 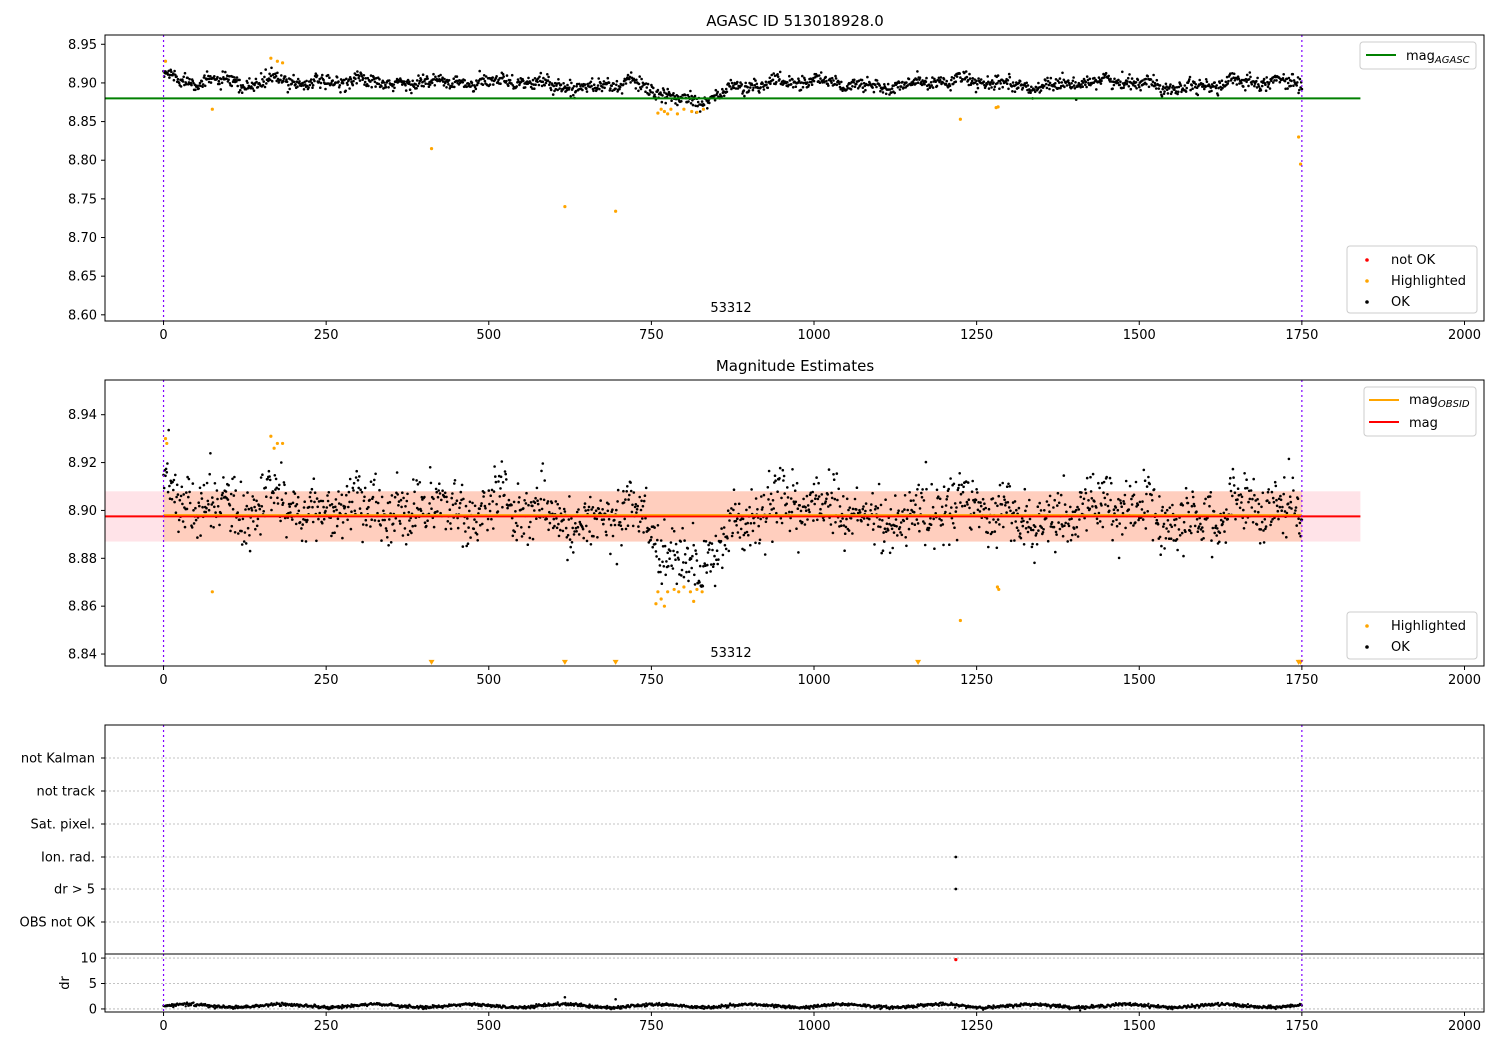 What do you see at coordinates (976, 680) in the screenshot?
I see `x-tick-label: 1250` at bounding box center [976, 680].